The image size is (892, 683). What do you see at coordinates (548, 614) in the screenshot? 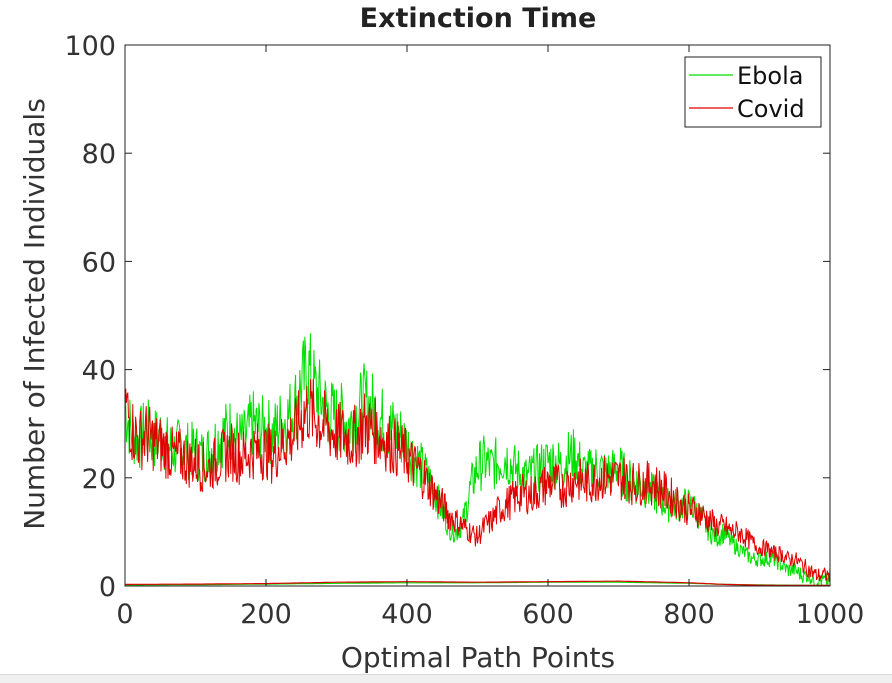
I see `x-tick-label: 600` at bounding box center [548, 614].